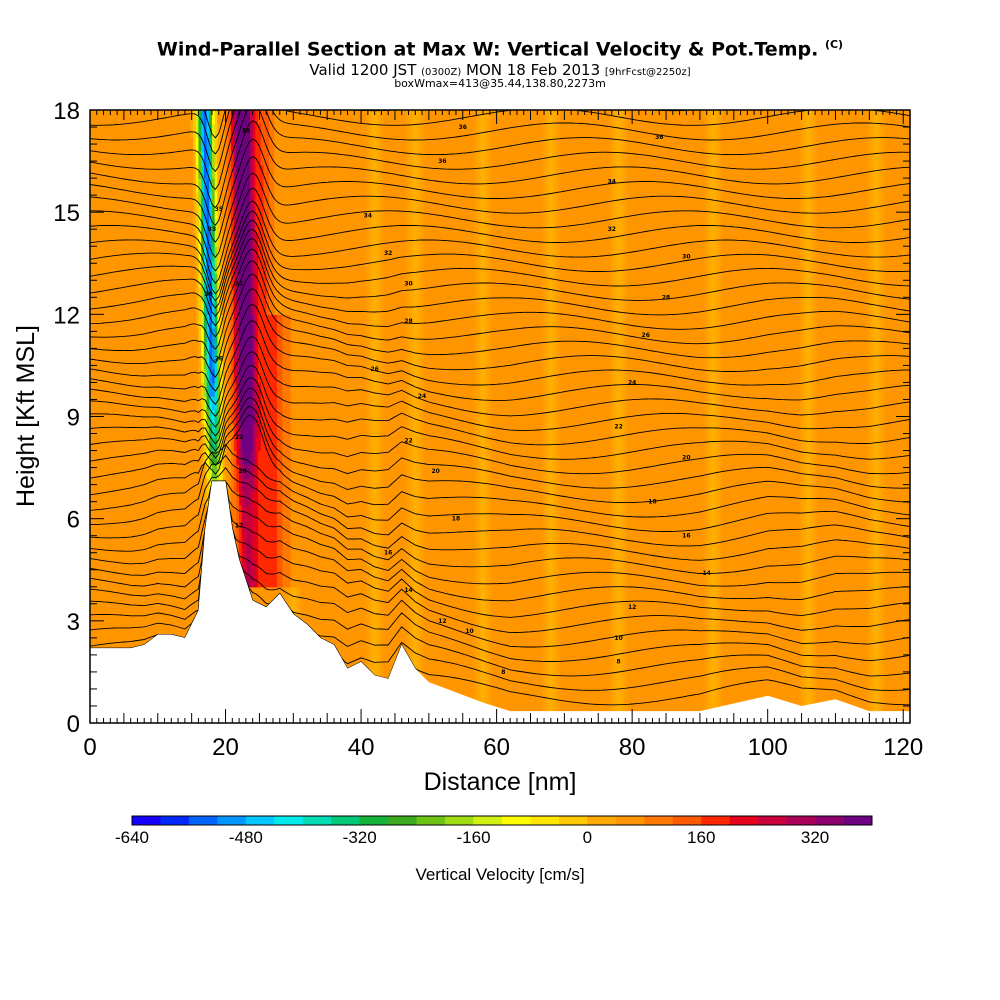 This screenshot has height=1000, width=1000. Describe the element at coordinates (815, 837) in the screenshot. I see `colorbar-label: 320` at that location.